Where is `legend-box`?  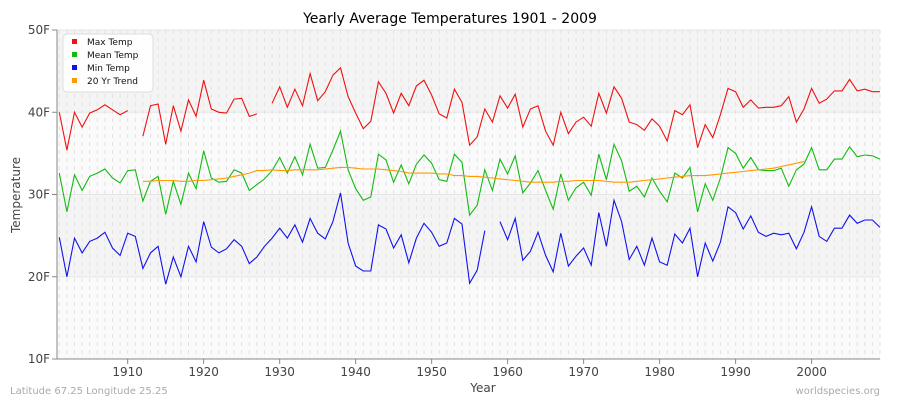 legend-box is located at coordinates (108, 63).